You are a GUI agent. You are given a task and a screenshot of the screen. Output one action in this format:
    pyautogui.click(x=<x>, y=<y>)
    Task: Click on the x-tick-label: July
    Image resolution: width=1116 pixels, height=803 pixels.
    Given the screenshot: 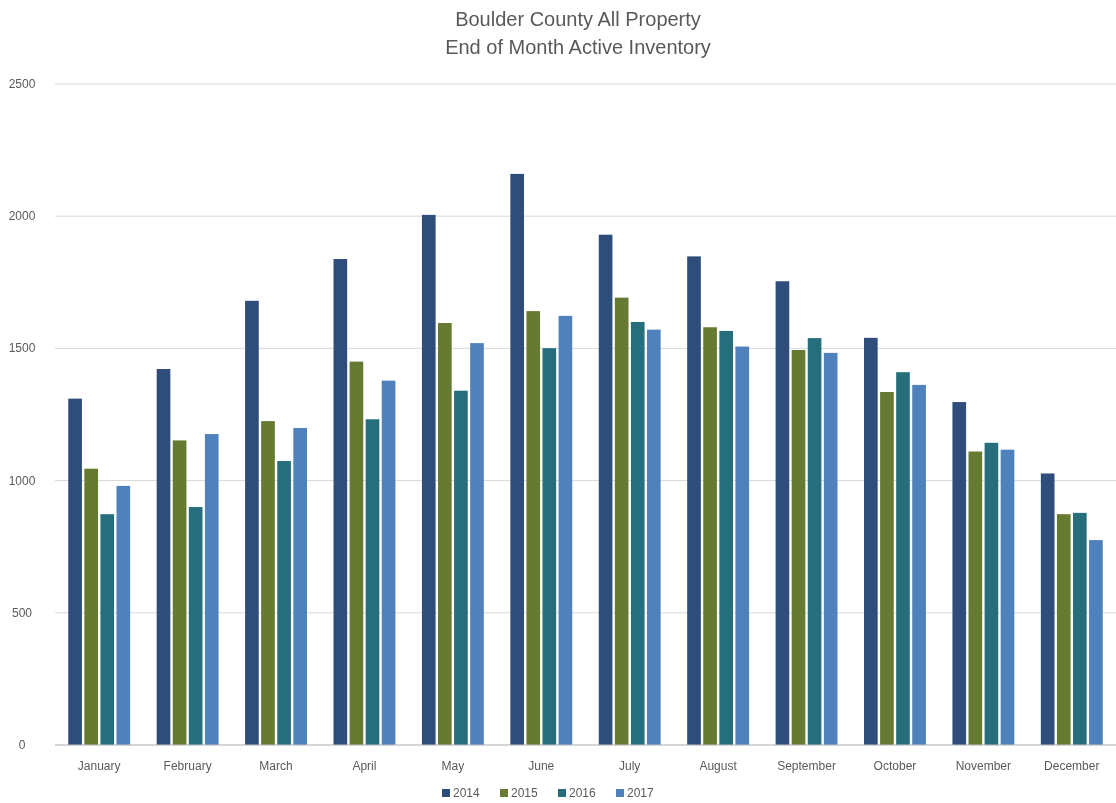 What is the action you would take?
    pyautogui.click(x=630, y=766)
    